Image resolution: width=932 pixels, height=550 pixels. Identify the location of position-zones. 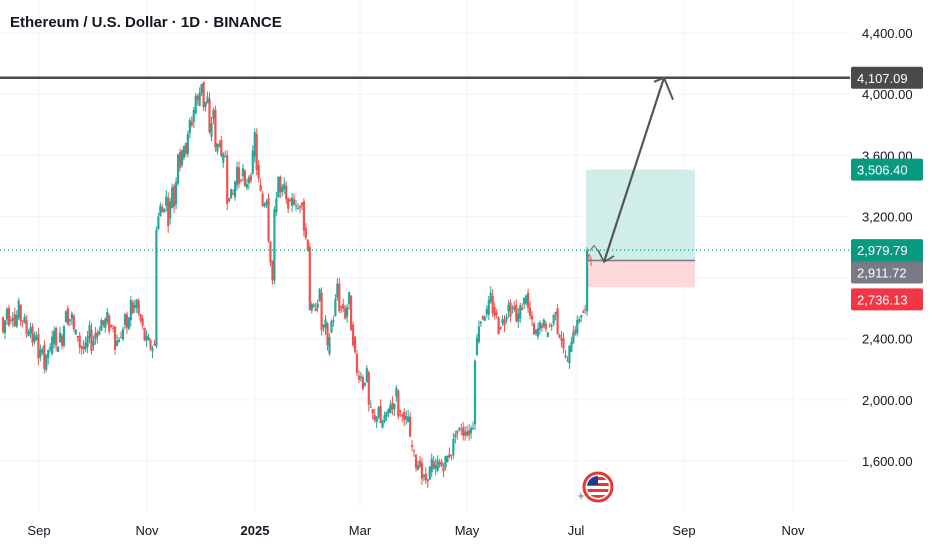
(640, 228).